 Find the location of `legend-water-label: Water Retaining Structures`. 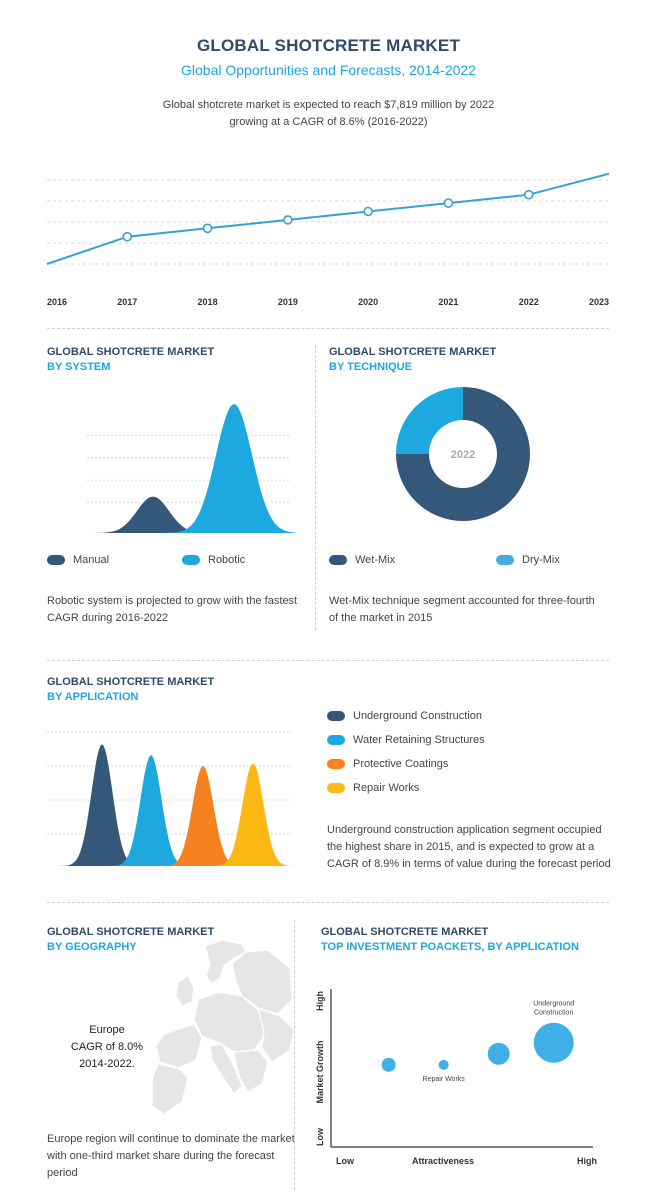

legend-water-label: Water Retaining Structures is located at coordinates (419, 740).